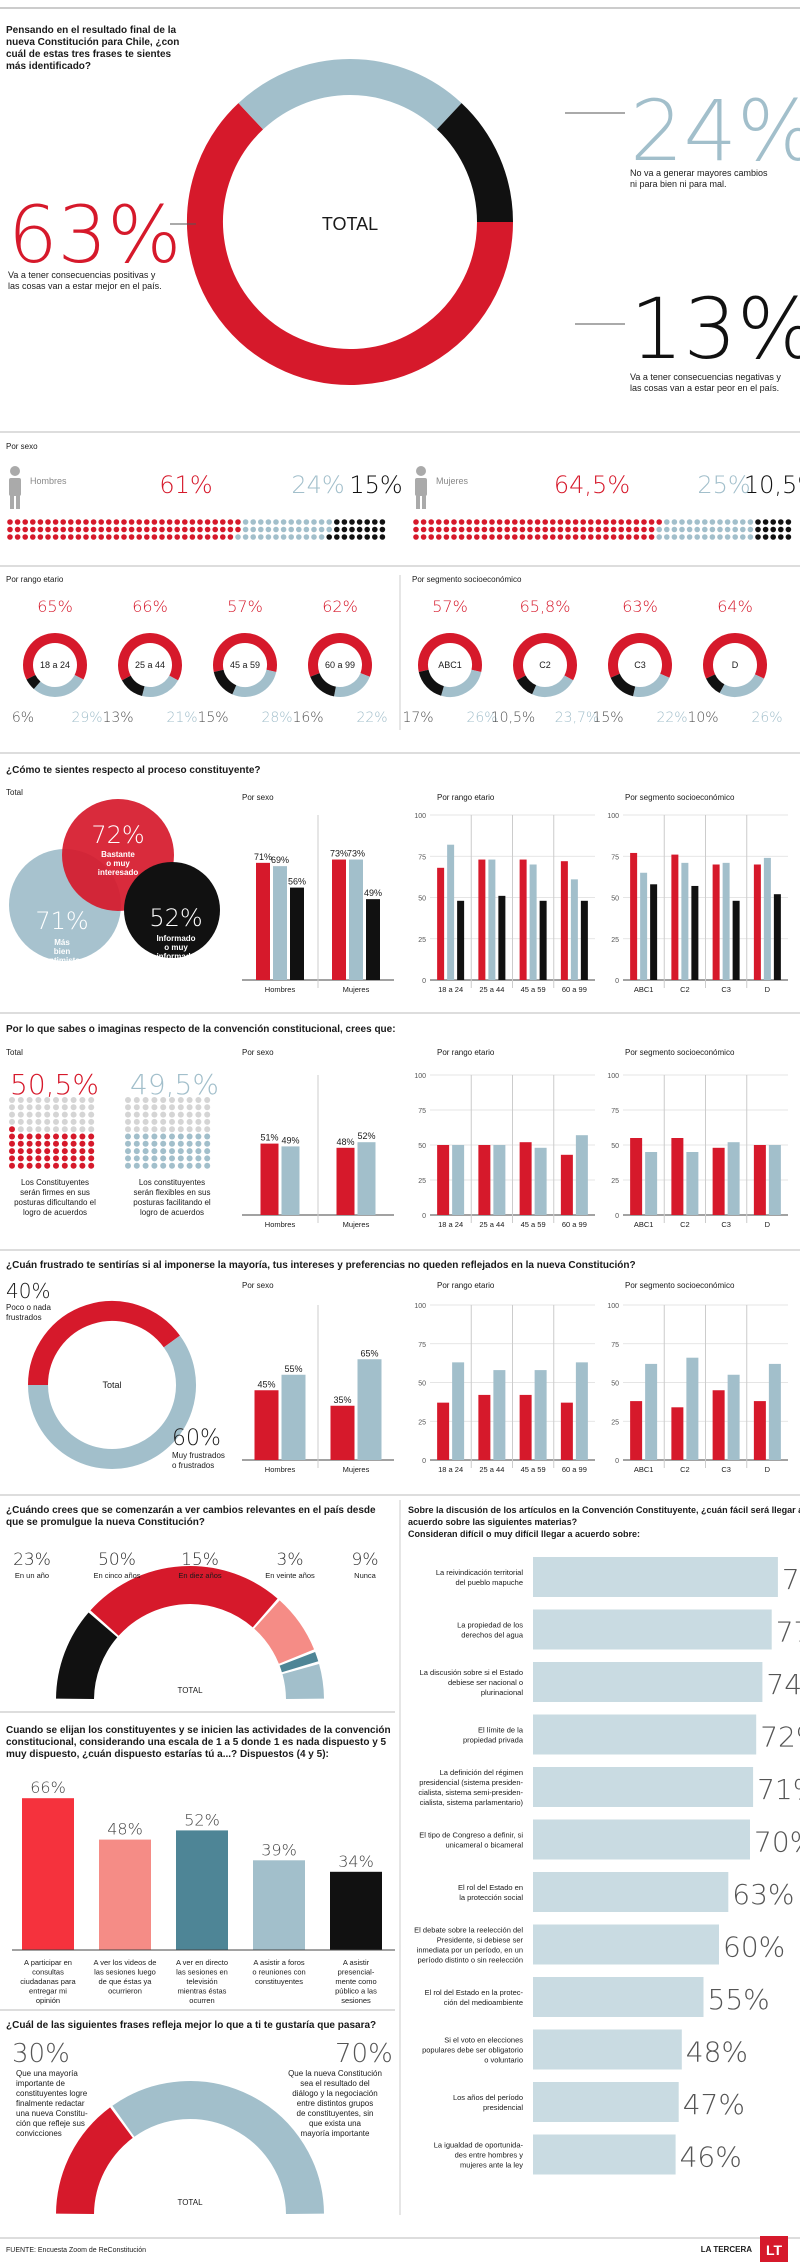 The height and width of the screenshot is (2268, 800). What do you see at coordinates (62, 942) in the screenshot?
I see `venn-blue-caption: Más` at bounding box center [62, 942].